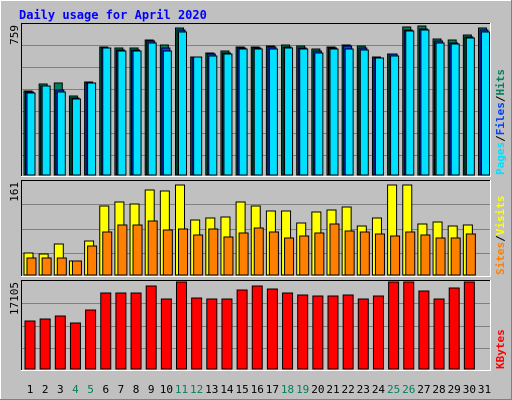 This screenshot has width=512, height=400. What do you see at coordinates (379, 389) in the screenshot?
I see `day-label: 24` at bounding box center [379, 389].